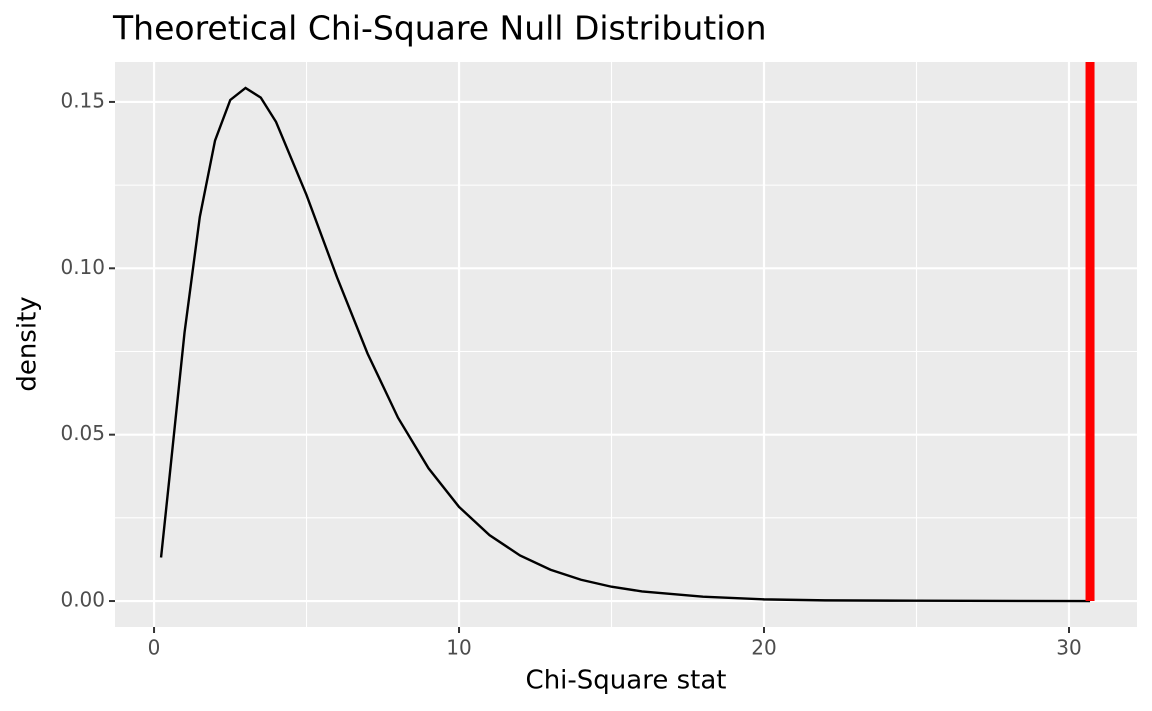 The height and width of the screenshot is (711, 1152). Describe the element at coordinates (439, 28) in the screenshot. I see `chart-title: Theoretical Chi-Square Null Distribution` at that location.